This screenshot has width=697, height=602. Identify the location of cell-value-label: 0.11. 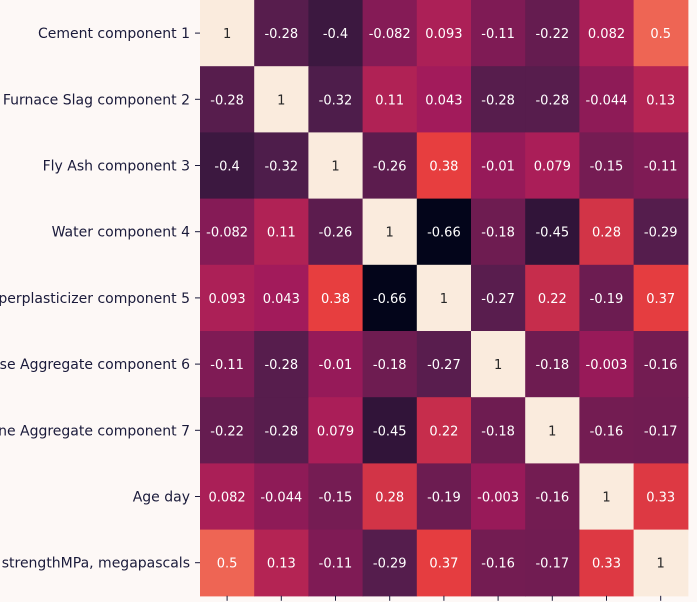
(389, 100).